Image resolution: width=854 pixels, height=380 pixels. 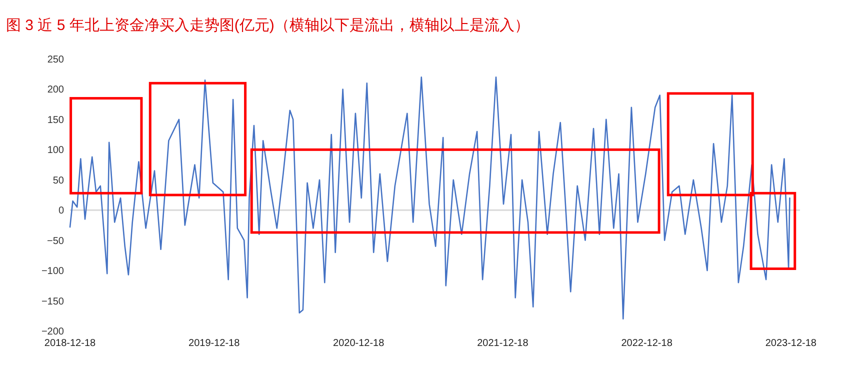 What do you see at coordinates (58, 180) in the screenshot?
I see `y-tick-label: 50` at bounding box center [58, 180].